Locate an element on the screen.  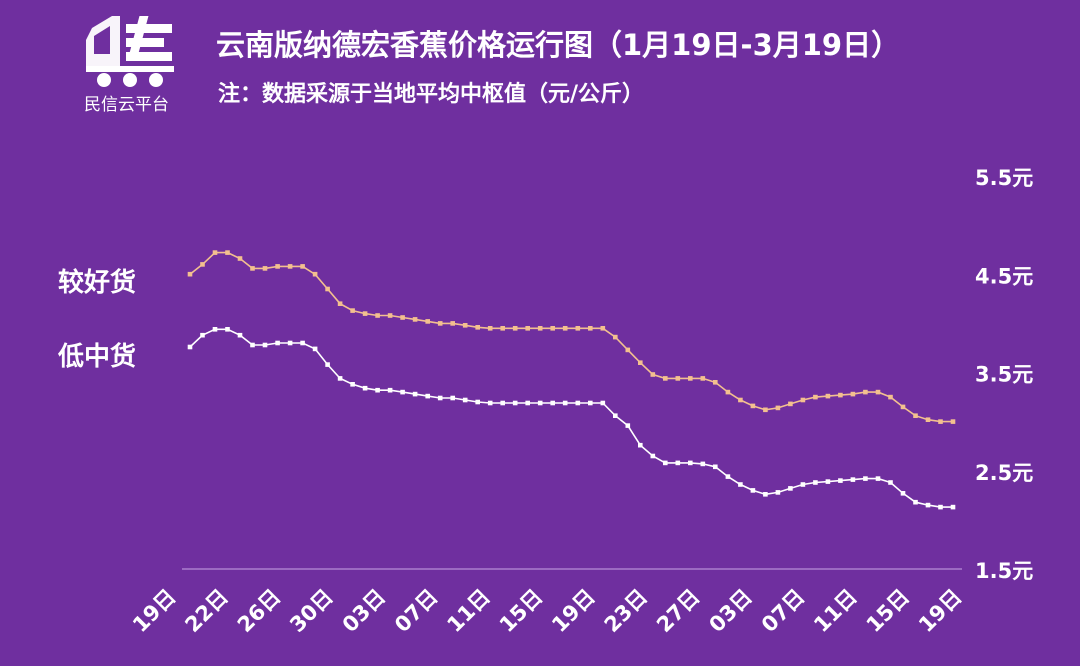
x-tick-label: 19日 is located at coordinates (154, 611).